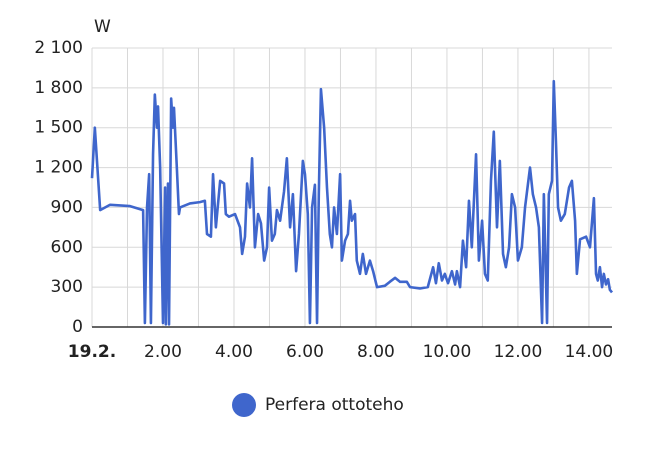 The height and width of the screenshot is (450, 646). Describe the element at coordinates (163, 352) in the screenshot. I see `x-tick-label: 2.00` at that location.